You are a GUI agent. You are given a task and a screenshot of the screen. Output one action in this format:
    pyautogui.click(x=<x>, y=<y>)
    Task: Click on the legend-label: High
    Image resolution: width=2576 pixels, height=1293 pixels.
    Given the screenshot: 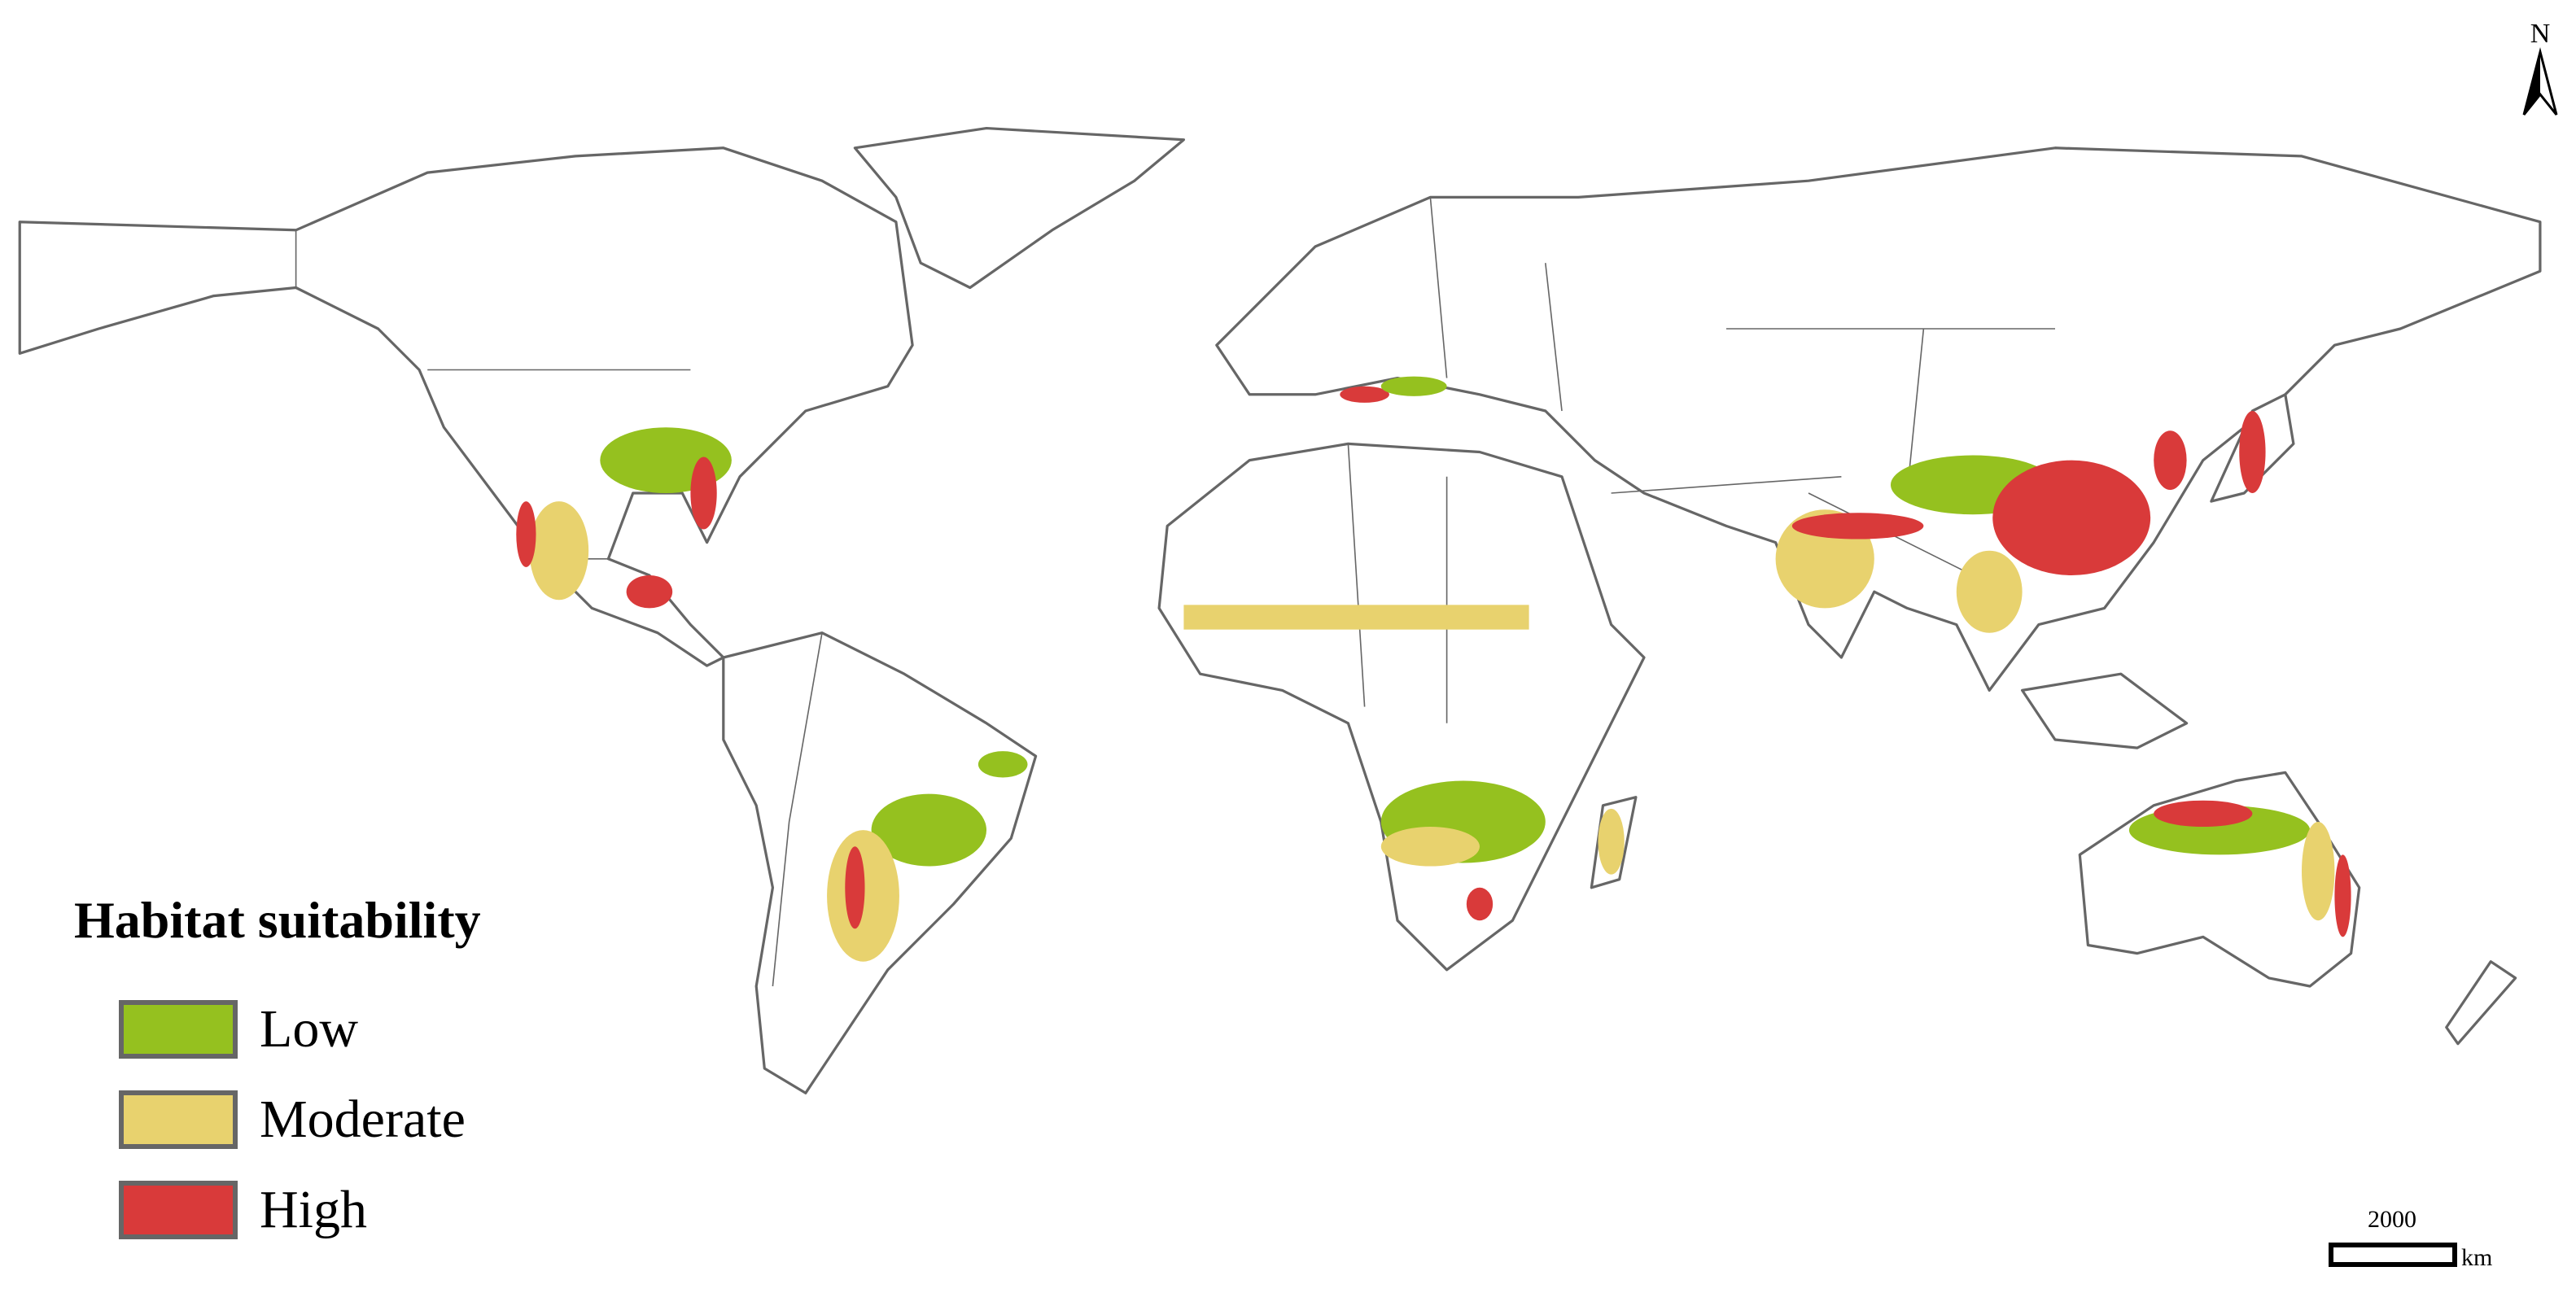 What is the action you would take?
    pyautogui.click(x=313, y=1209)
    